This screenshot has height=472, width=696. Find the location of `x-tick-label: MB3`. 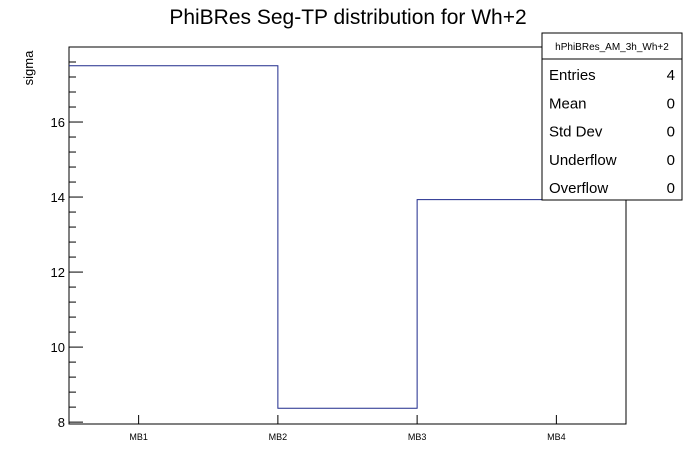

x-tick-label: MB3 is located at coordinates (417, 437).